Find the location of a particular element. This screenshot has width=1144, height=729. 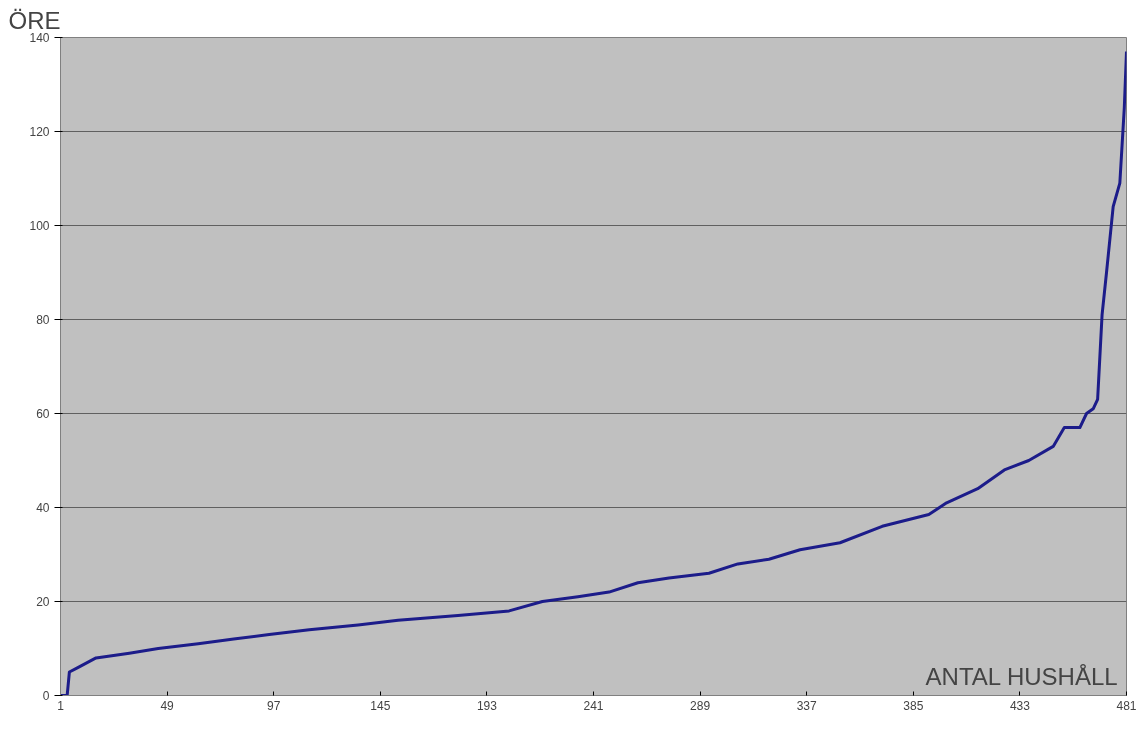

x-tick-label: 337 is located at coordinates (807, 705).